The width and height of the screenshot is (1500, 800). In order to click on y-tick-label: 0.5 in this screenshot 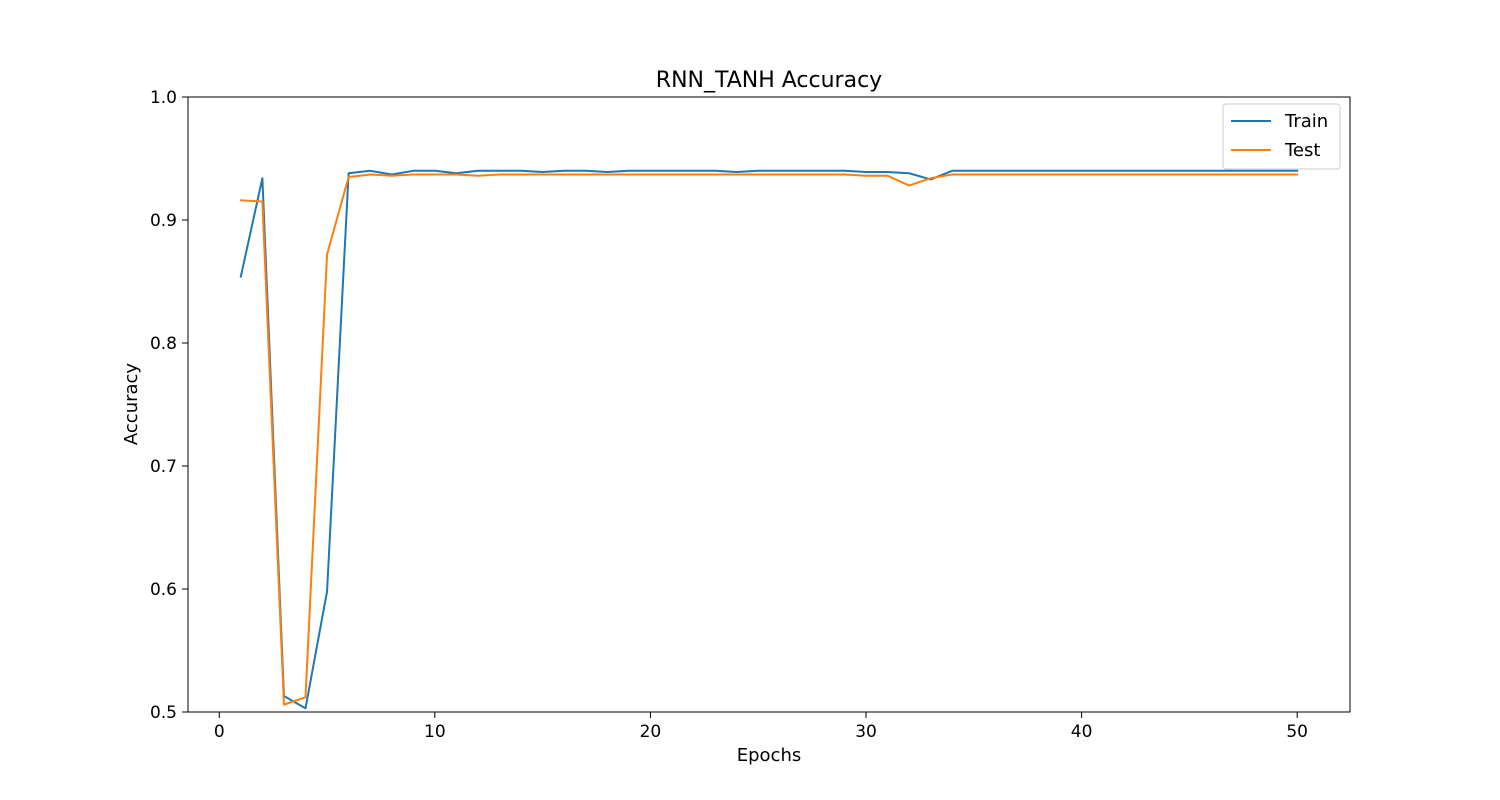, I will do `click(163, 713)`.